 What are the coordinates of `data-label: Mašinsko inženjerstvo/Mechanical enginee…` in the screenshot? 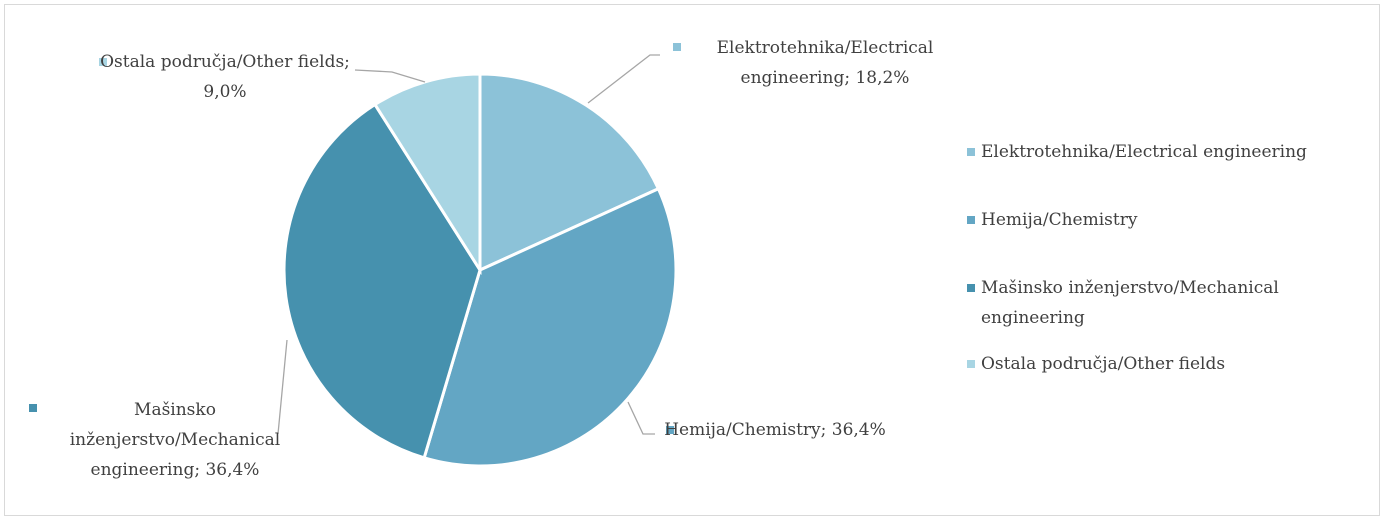 It's located at (175, 440).